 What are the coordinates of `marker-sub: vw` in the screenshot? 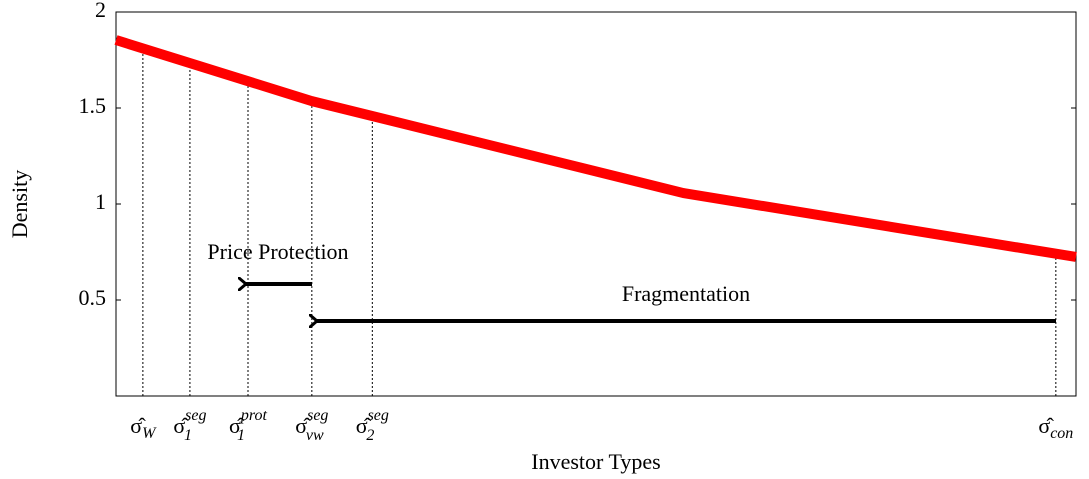 It's located at (315, 435).